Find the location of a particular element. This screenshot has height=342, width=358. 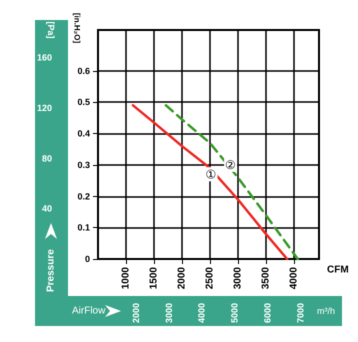

y-tick-label: 0.3 is located at coordinates (83, 165).